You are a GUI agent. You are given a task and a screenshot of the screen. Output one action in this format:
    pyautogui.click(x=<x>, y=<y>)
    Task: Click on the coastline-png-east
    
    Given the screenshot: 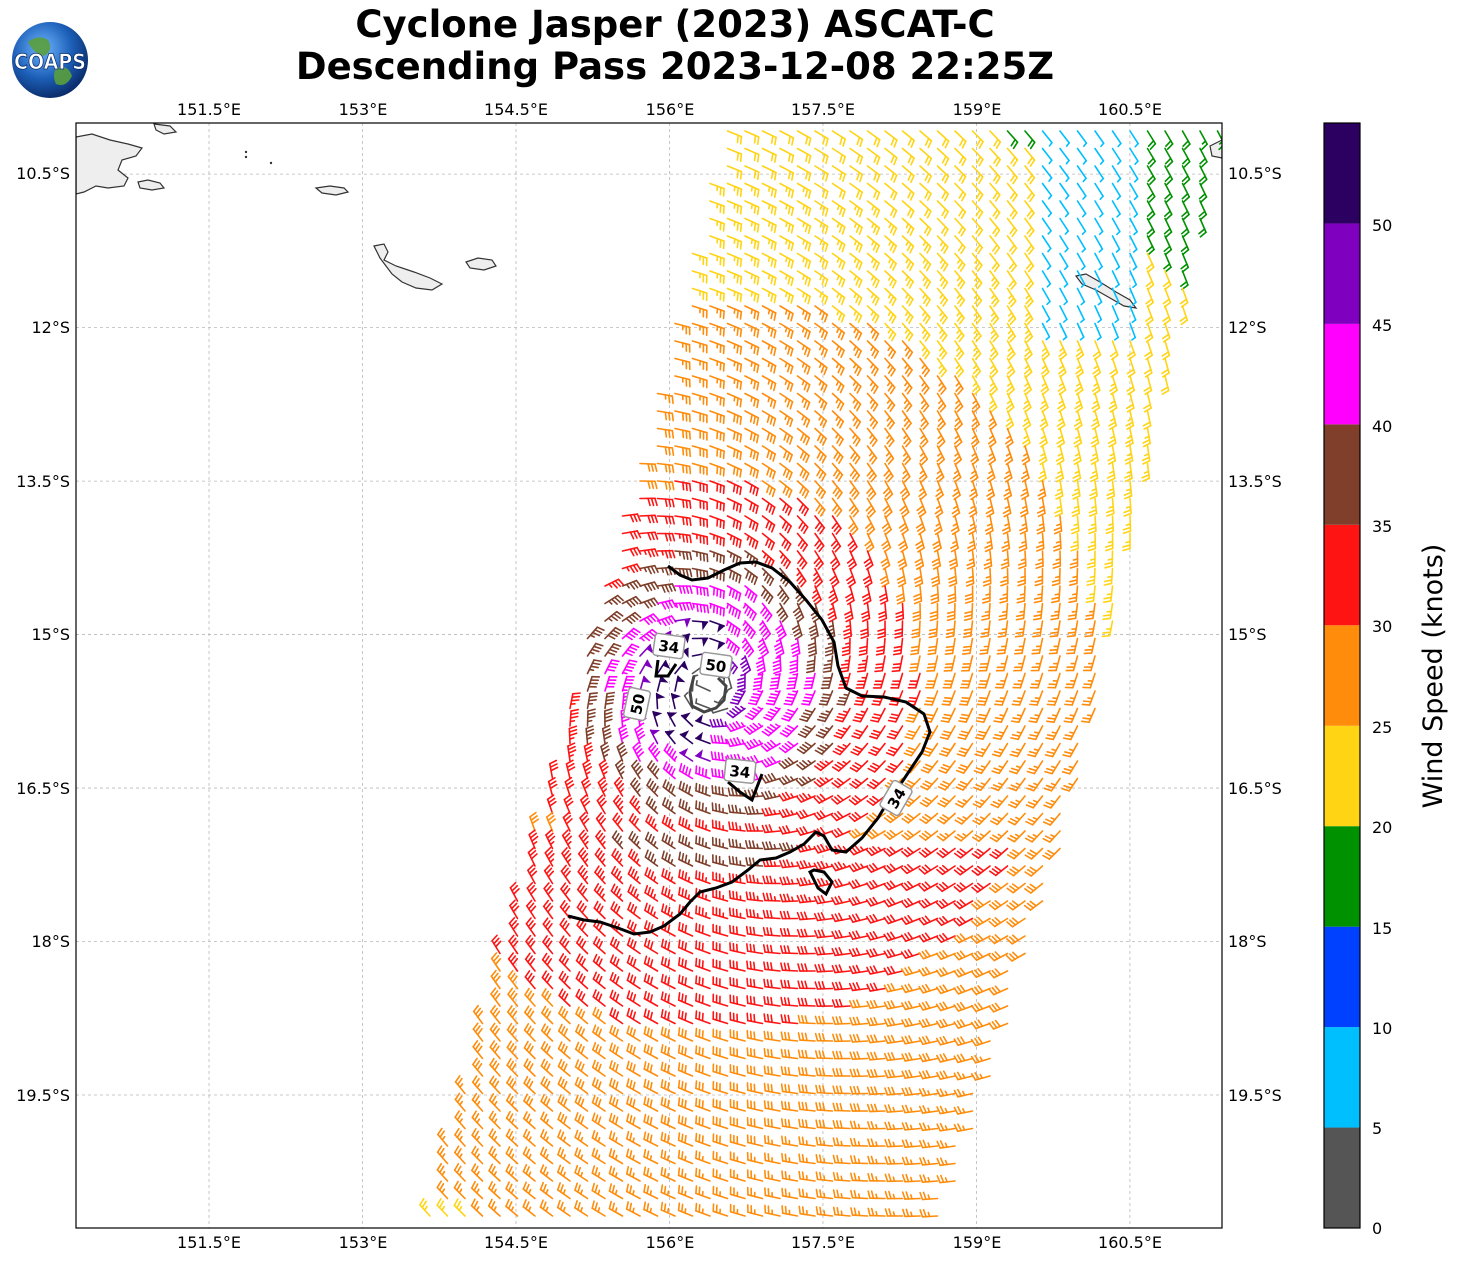 What is the action you would take?
    pyautogui.click(x=110, y=164)
    